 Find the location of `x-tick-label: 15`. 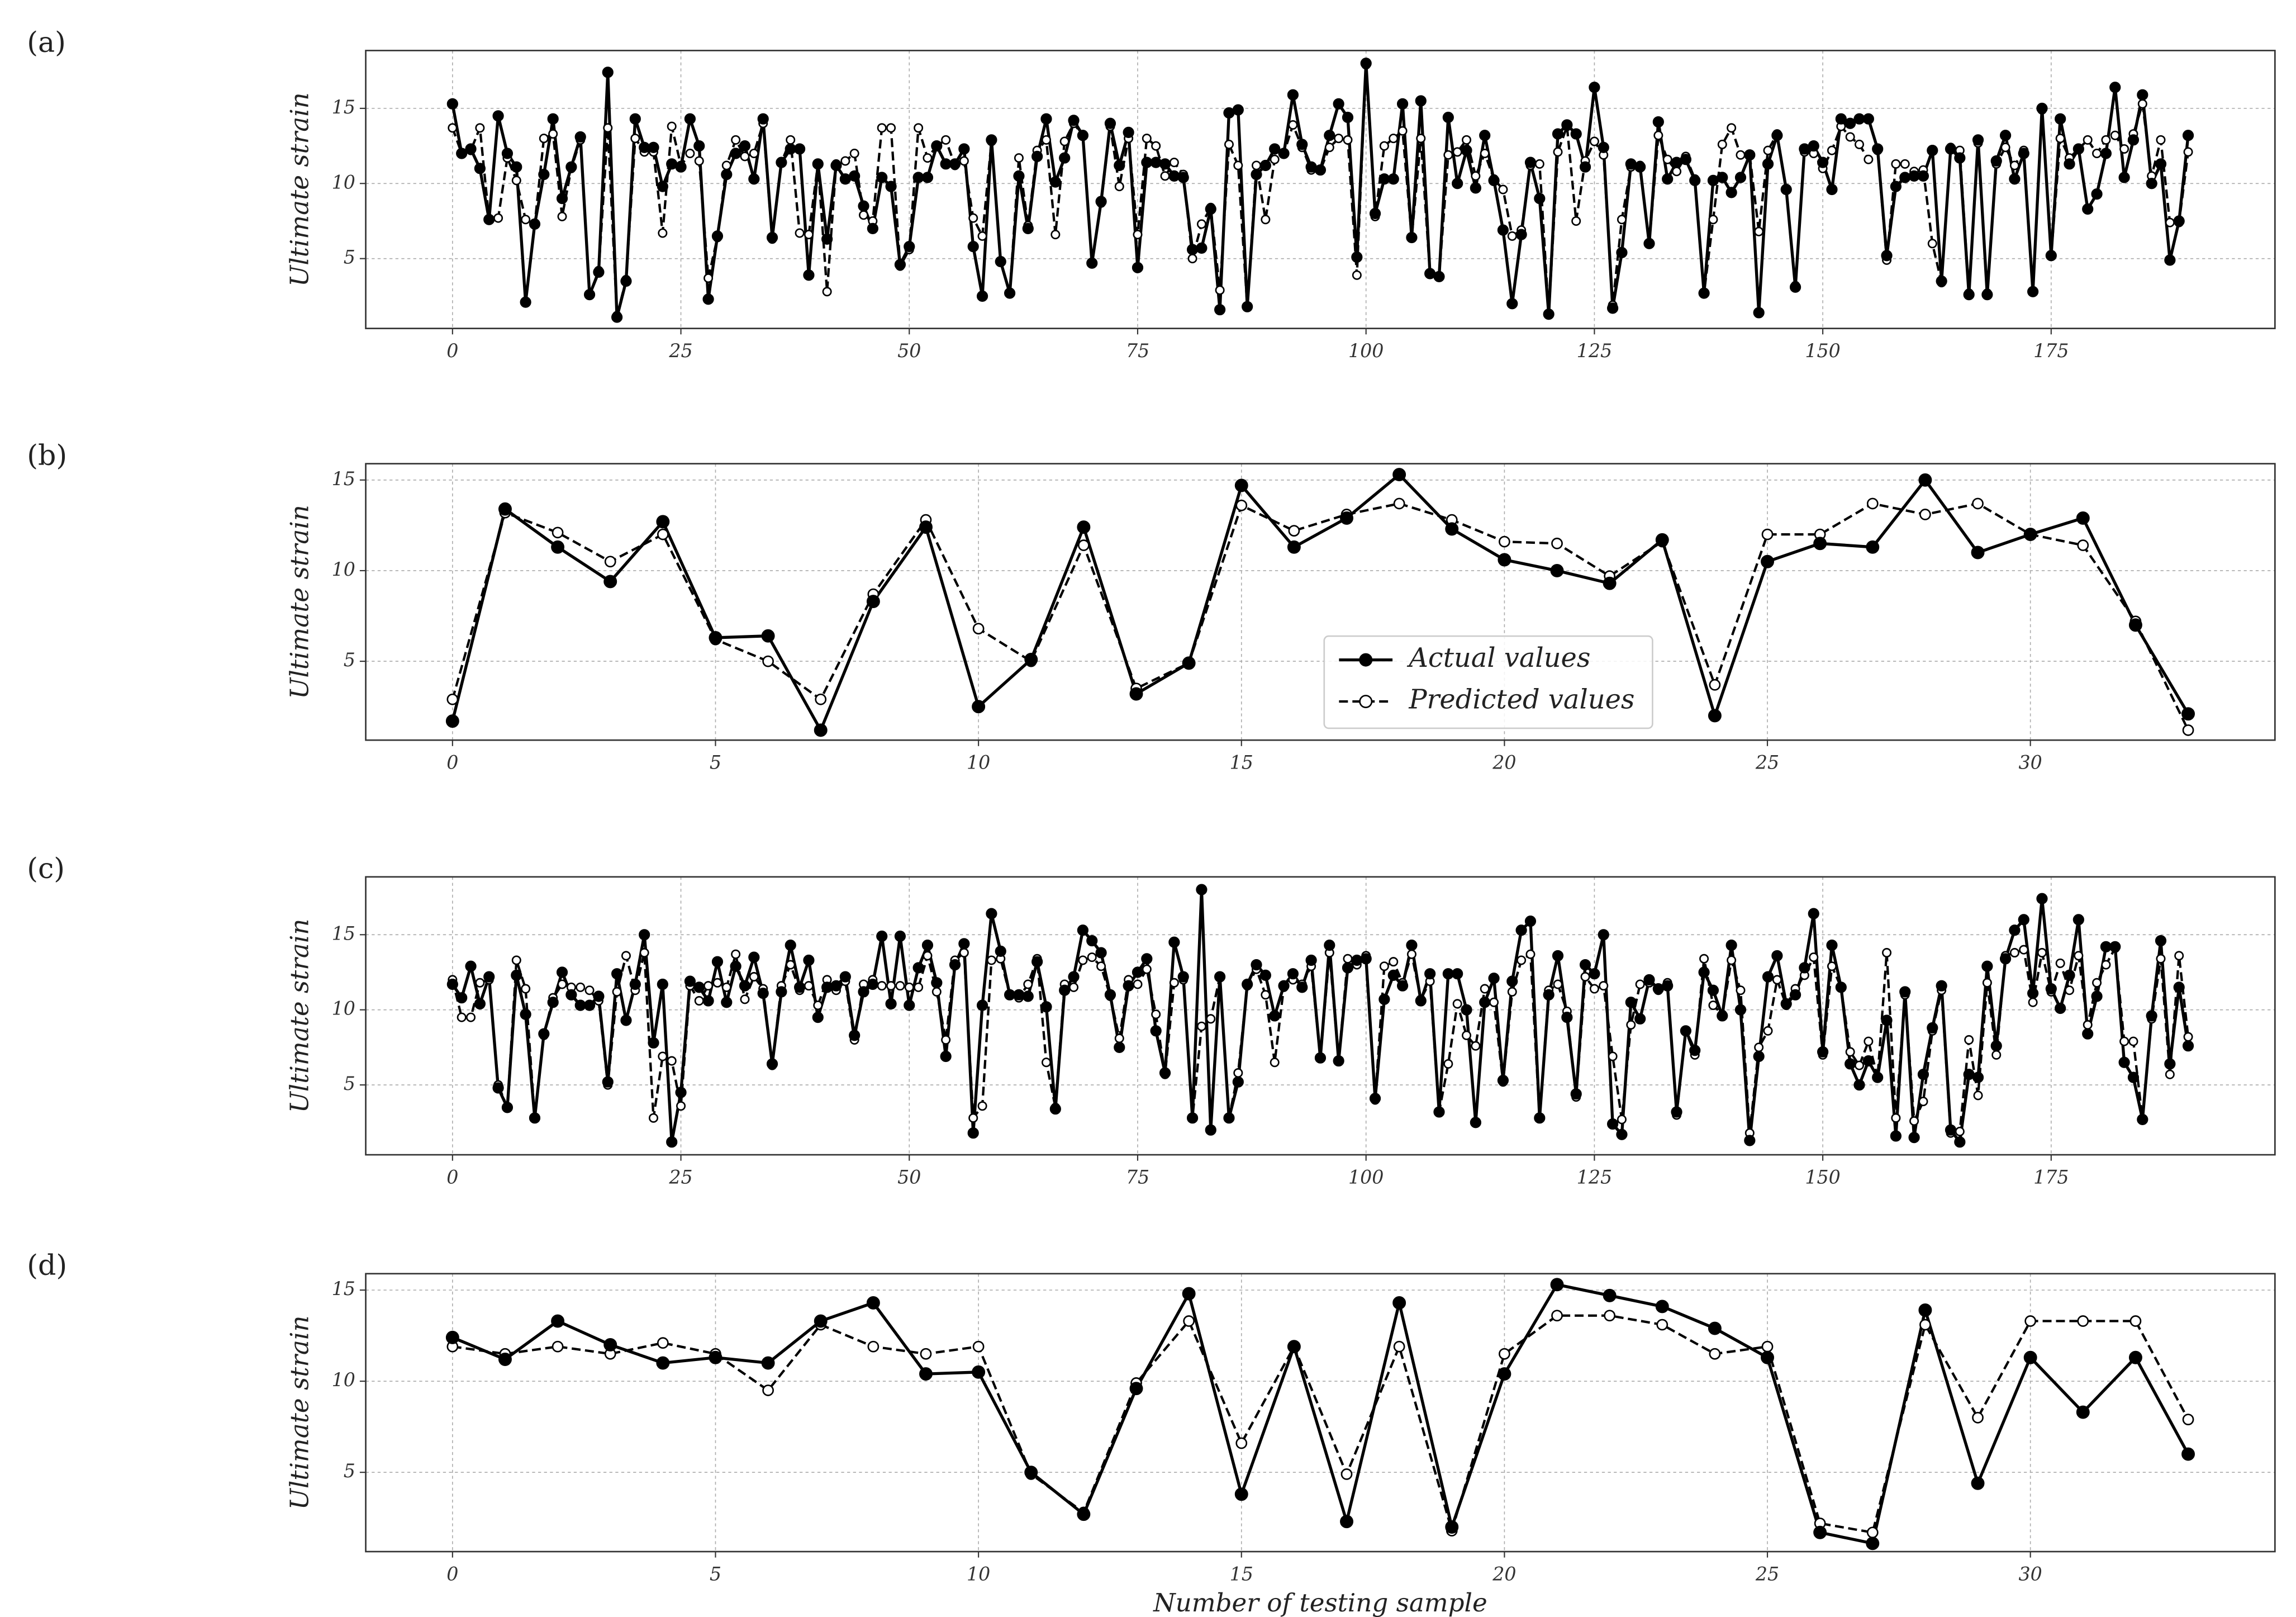

x-tick-label: 15 is located at coordinates (1241, 763).